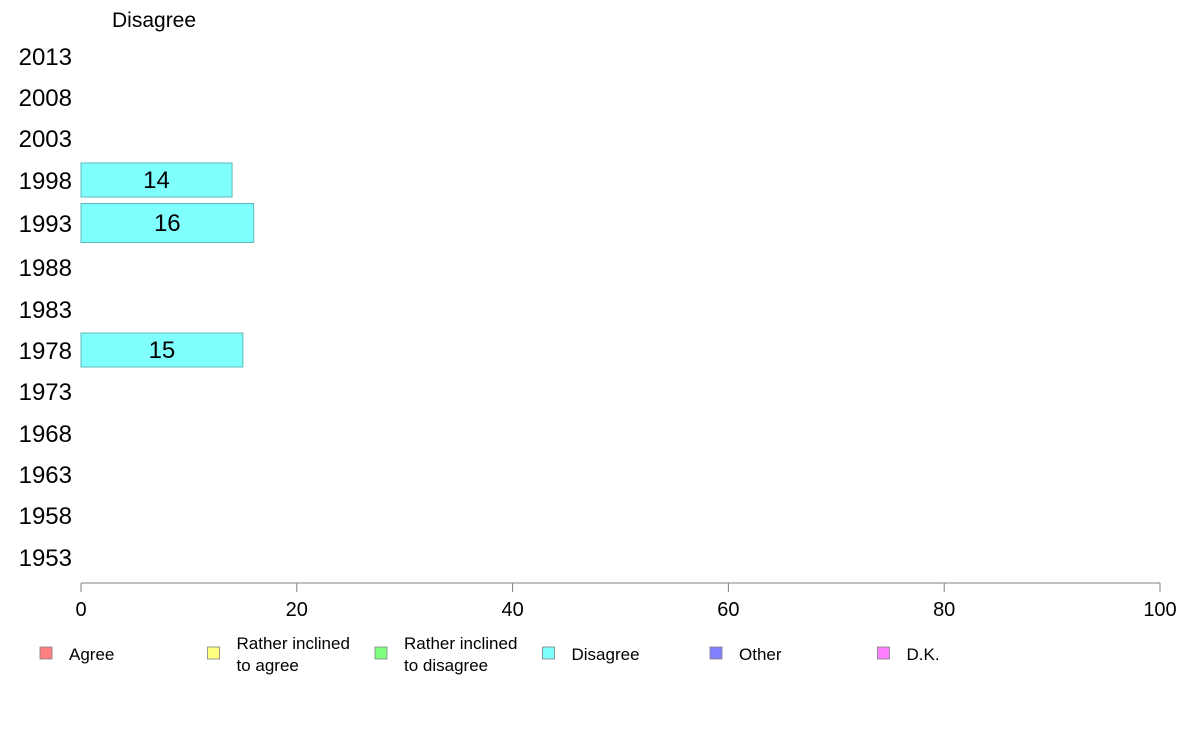  I want to click on x-tick-label: 80, so click(944, 610).